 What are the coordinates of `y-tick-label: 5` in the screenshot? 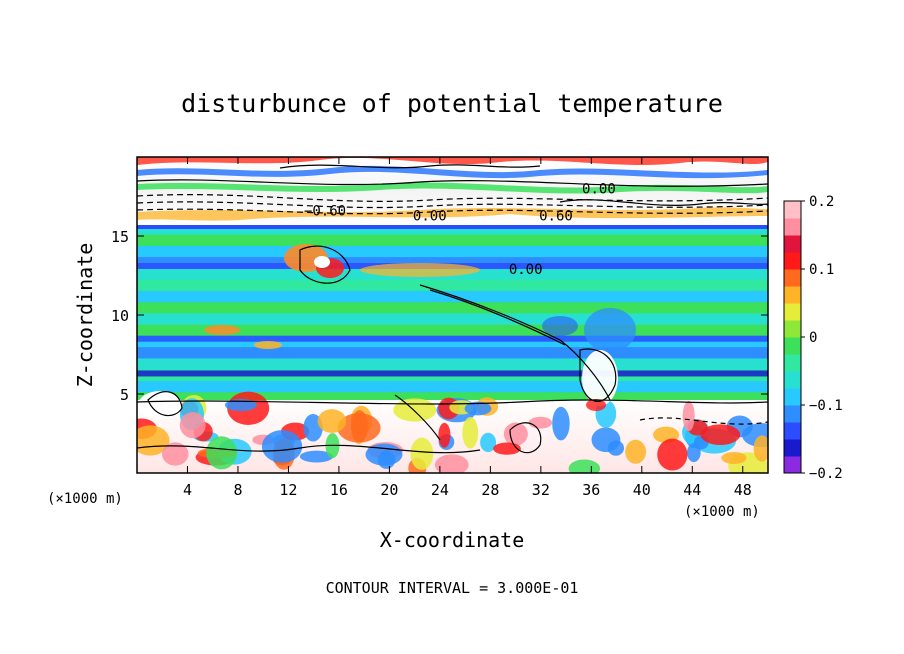 It's located at (124, 395).